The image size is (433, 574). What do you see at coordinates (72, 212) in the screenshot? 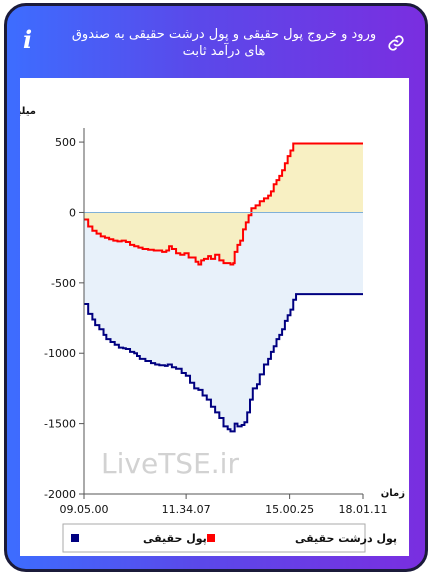
I see `y-tick-label: 0` at bounding box center [72, 212].